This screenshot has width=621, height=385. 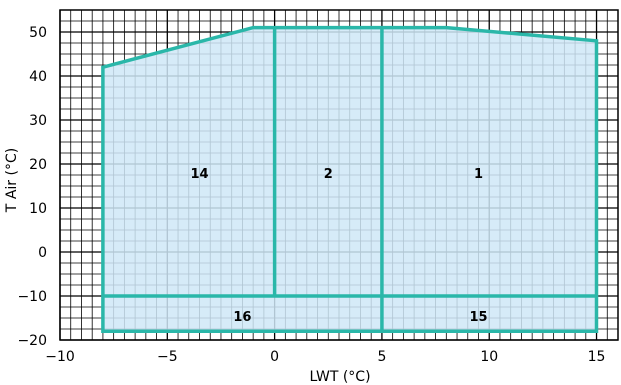 I want to click on x-tick-label: −10, so click(x=60, y=357).